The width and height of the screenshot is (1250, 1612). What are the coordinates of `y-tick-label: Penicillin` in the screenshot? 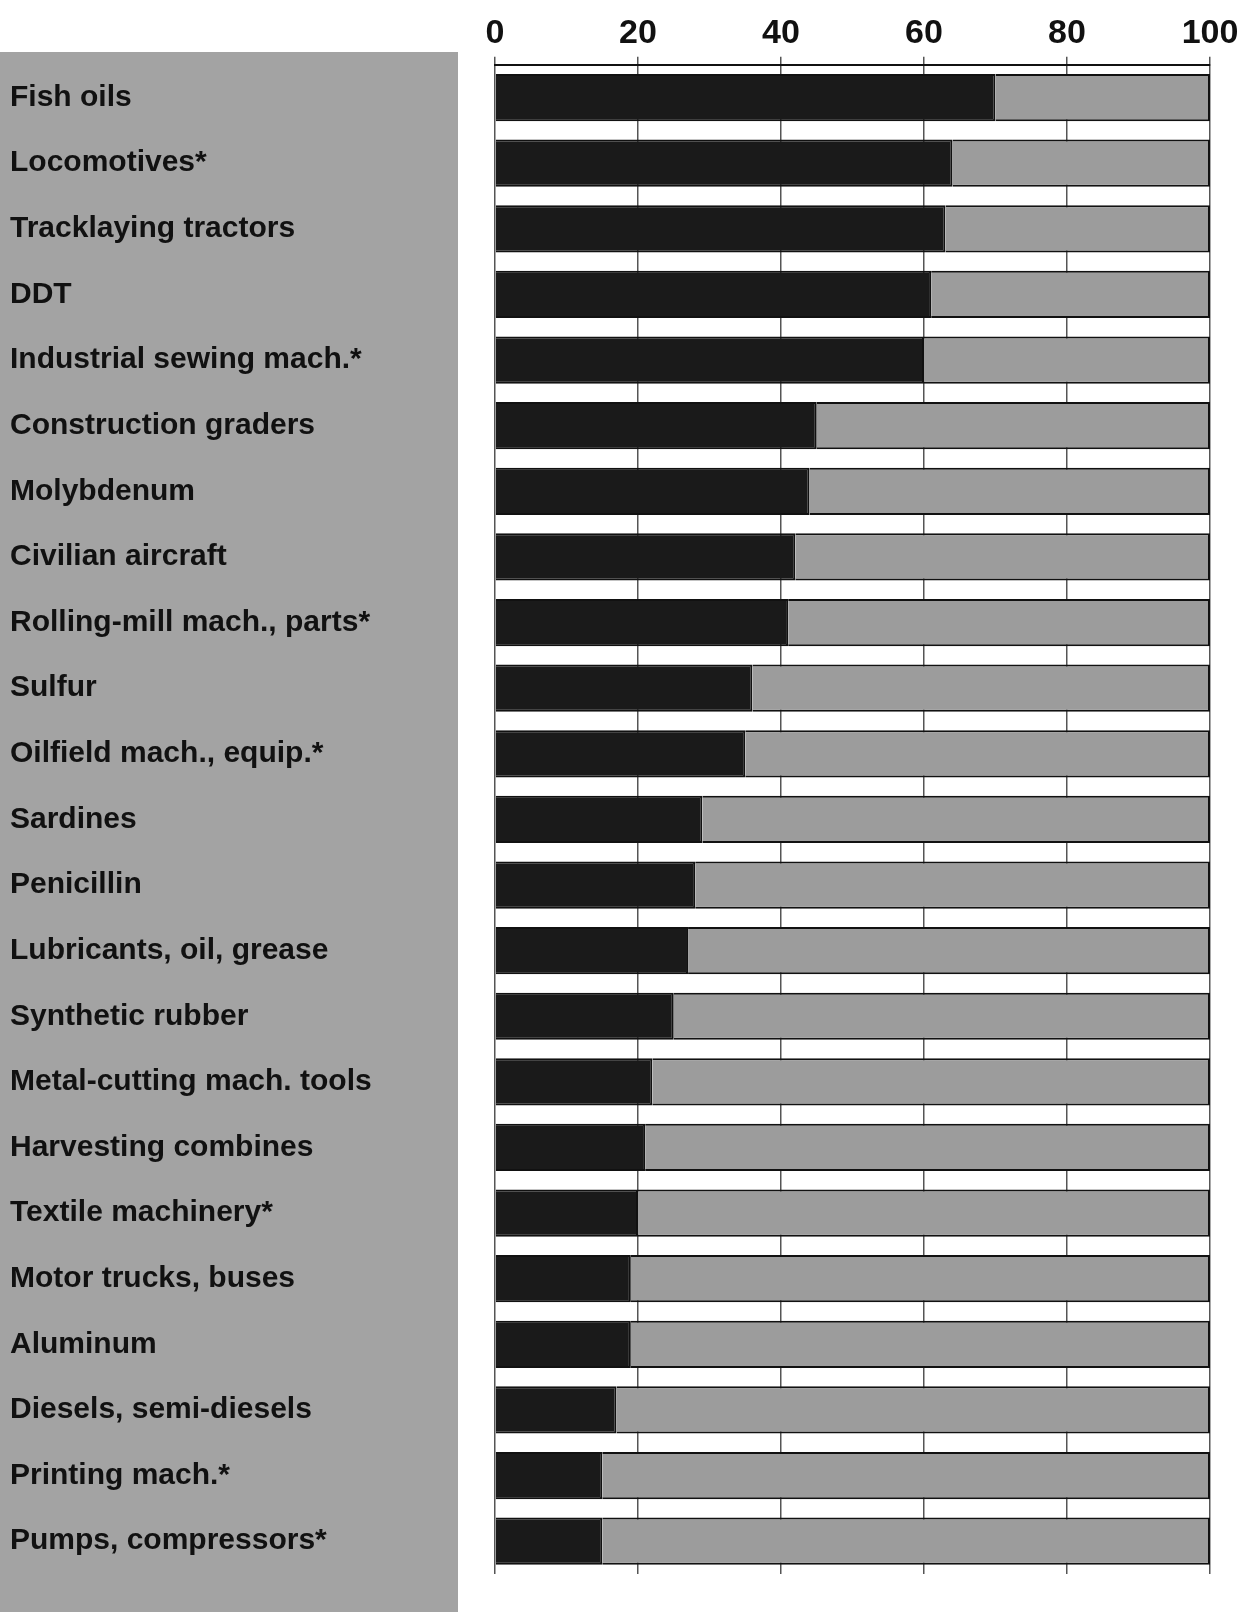 It's located at (76, 883).